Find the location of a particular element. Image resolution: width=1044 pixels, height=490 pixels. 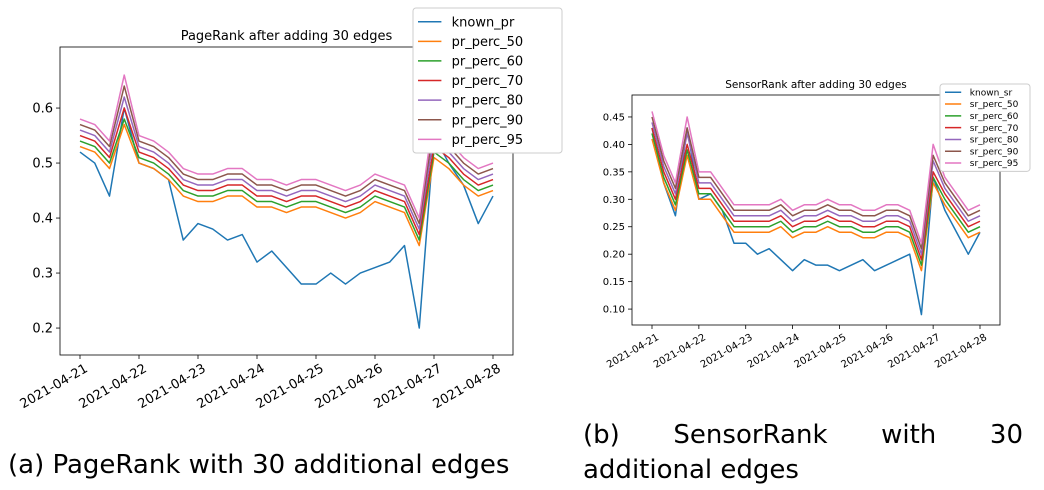

legend-label: pr_perc_70 is located at coordinates (488, 81).